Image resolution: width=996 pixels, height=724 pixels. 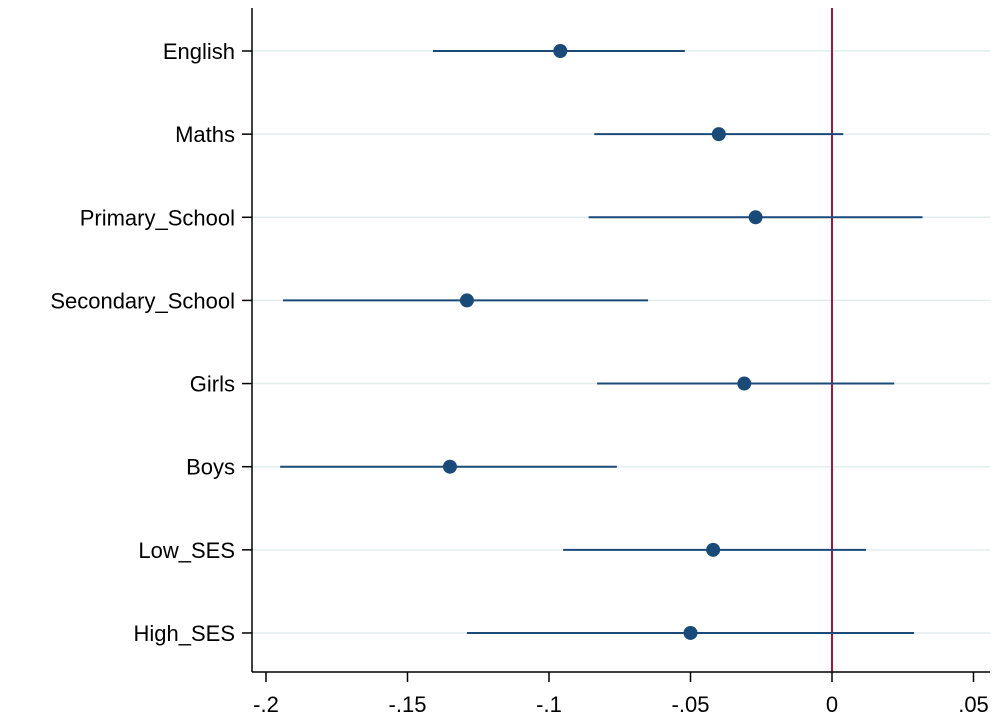 I want to click on x-tick-labels: -.2 -.15 -.1 -.05 0 .05, so click(x=621, y=704).